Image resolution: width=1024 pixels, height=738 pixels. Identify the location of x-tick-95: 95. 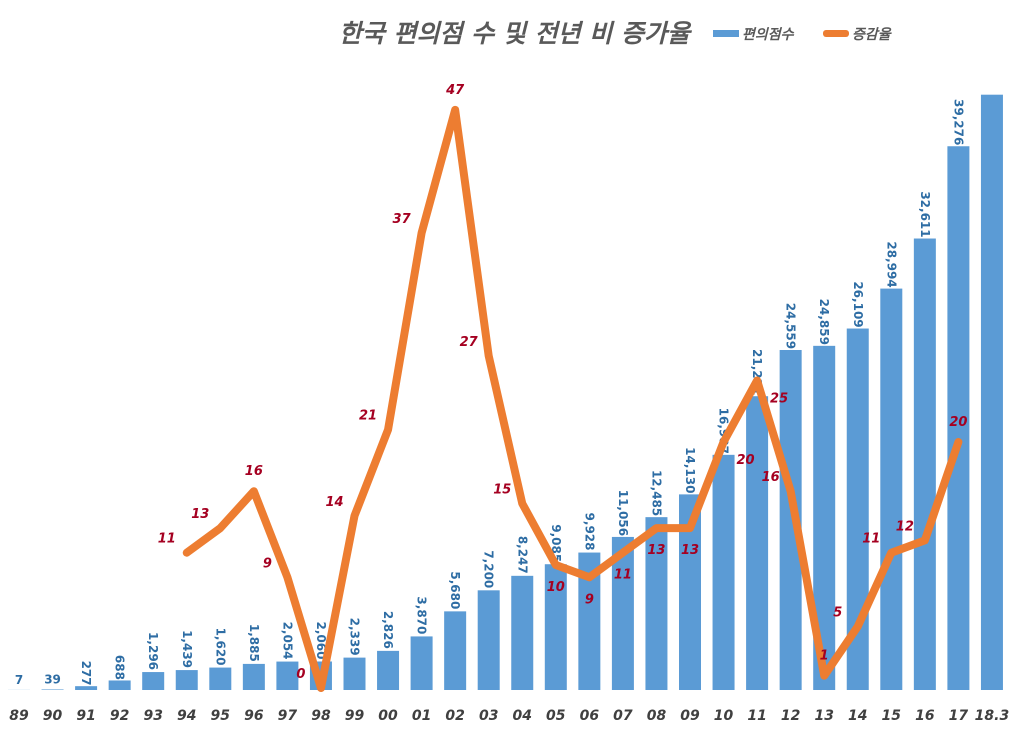
(221, 716).